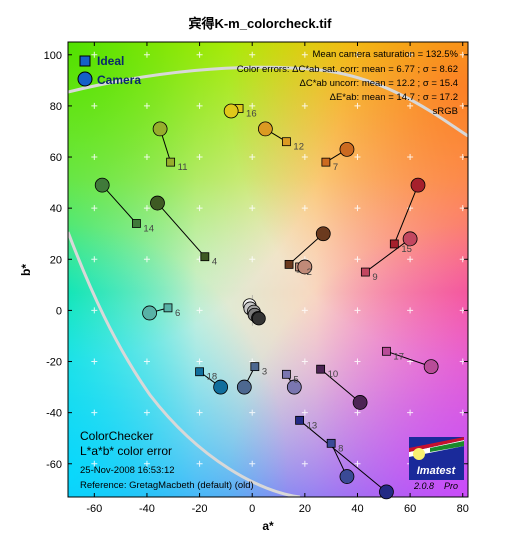 Image resolution: width=520 pixels, height=560 pixels. Describe the element at coordinates (116, 436) in the screenshot. I see `caption-title: ColorChecker` at that location.